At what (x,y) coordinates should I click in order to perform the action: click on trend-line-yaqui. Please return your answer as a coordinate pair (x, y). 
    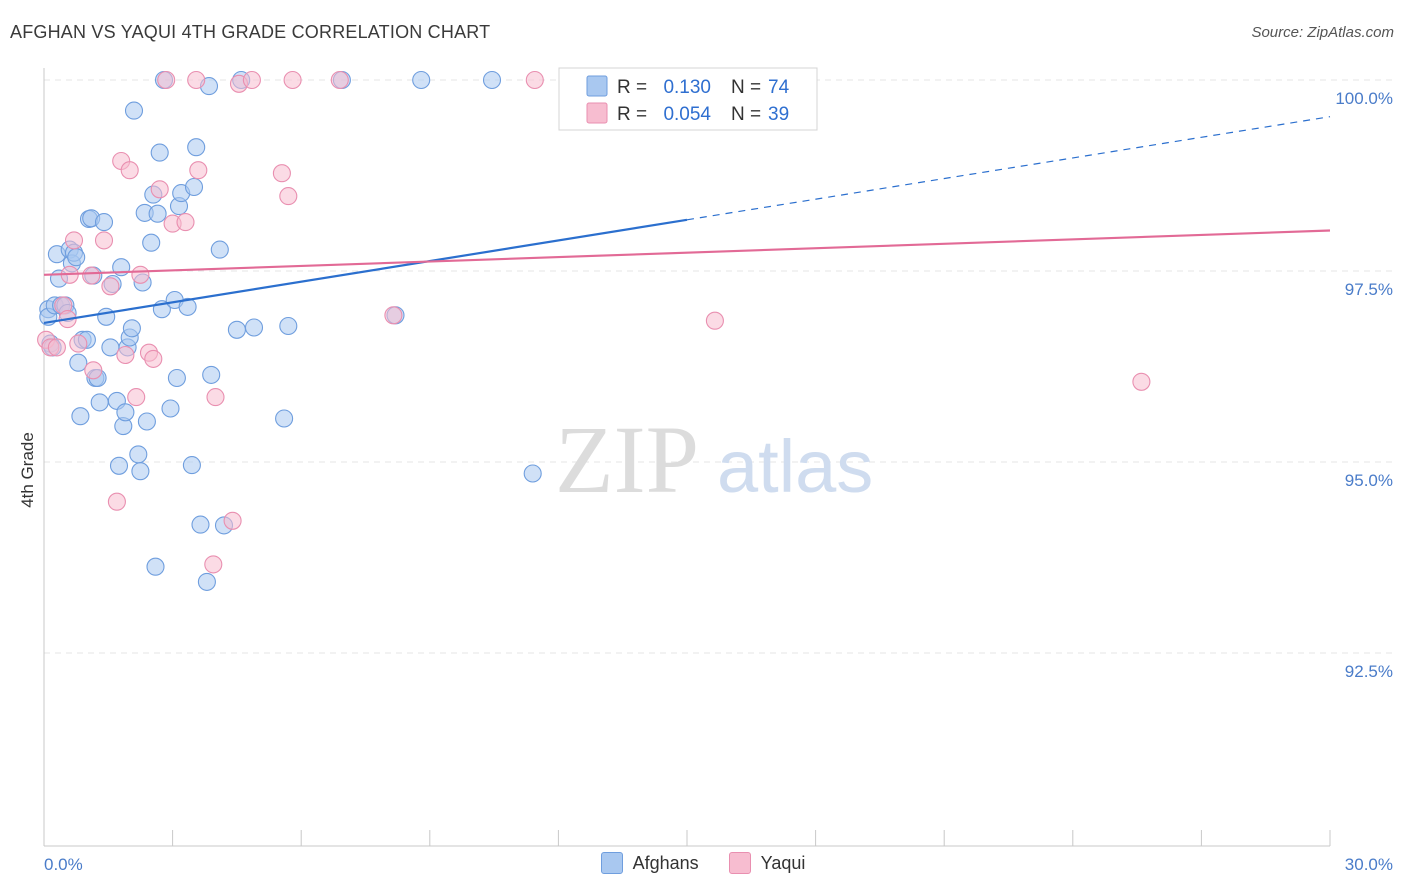
    Looking at the image, I should click on (687, 252).